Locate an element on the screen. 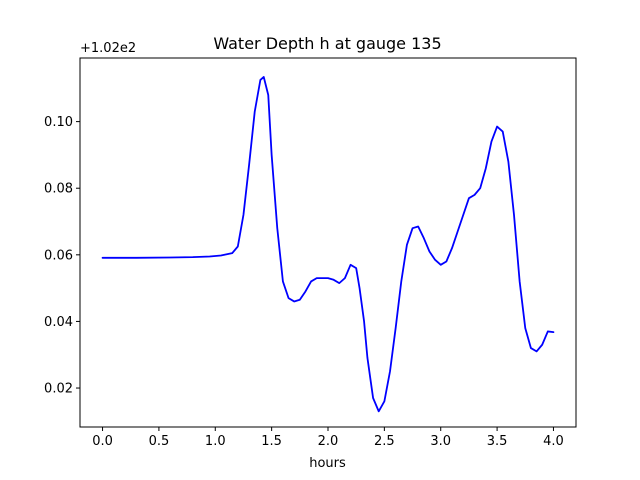  y-tick-label: 0.04 is located at coordinates (58, 322).